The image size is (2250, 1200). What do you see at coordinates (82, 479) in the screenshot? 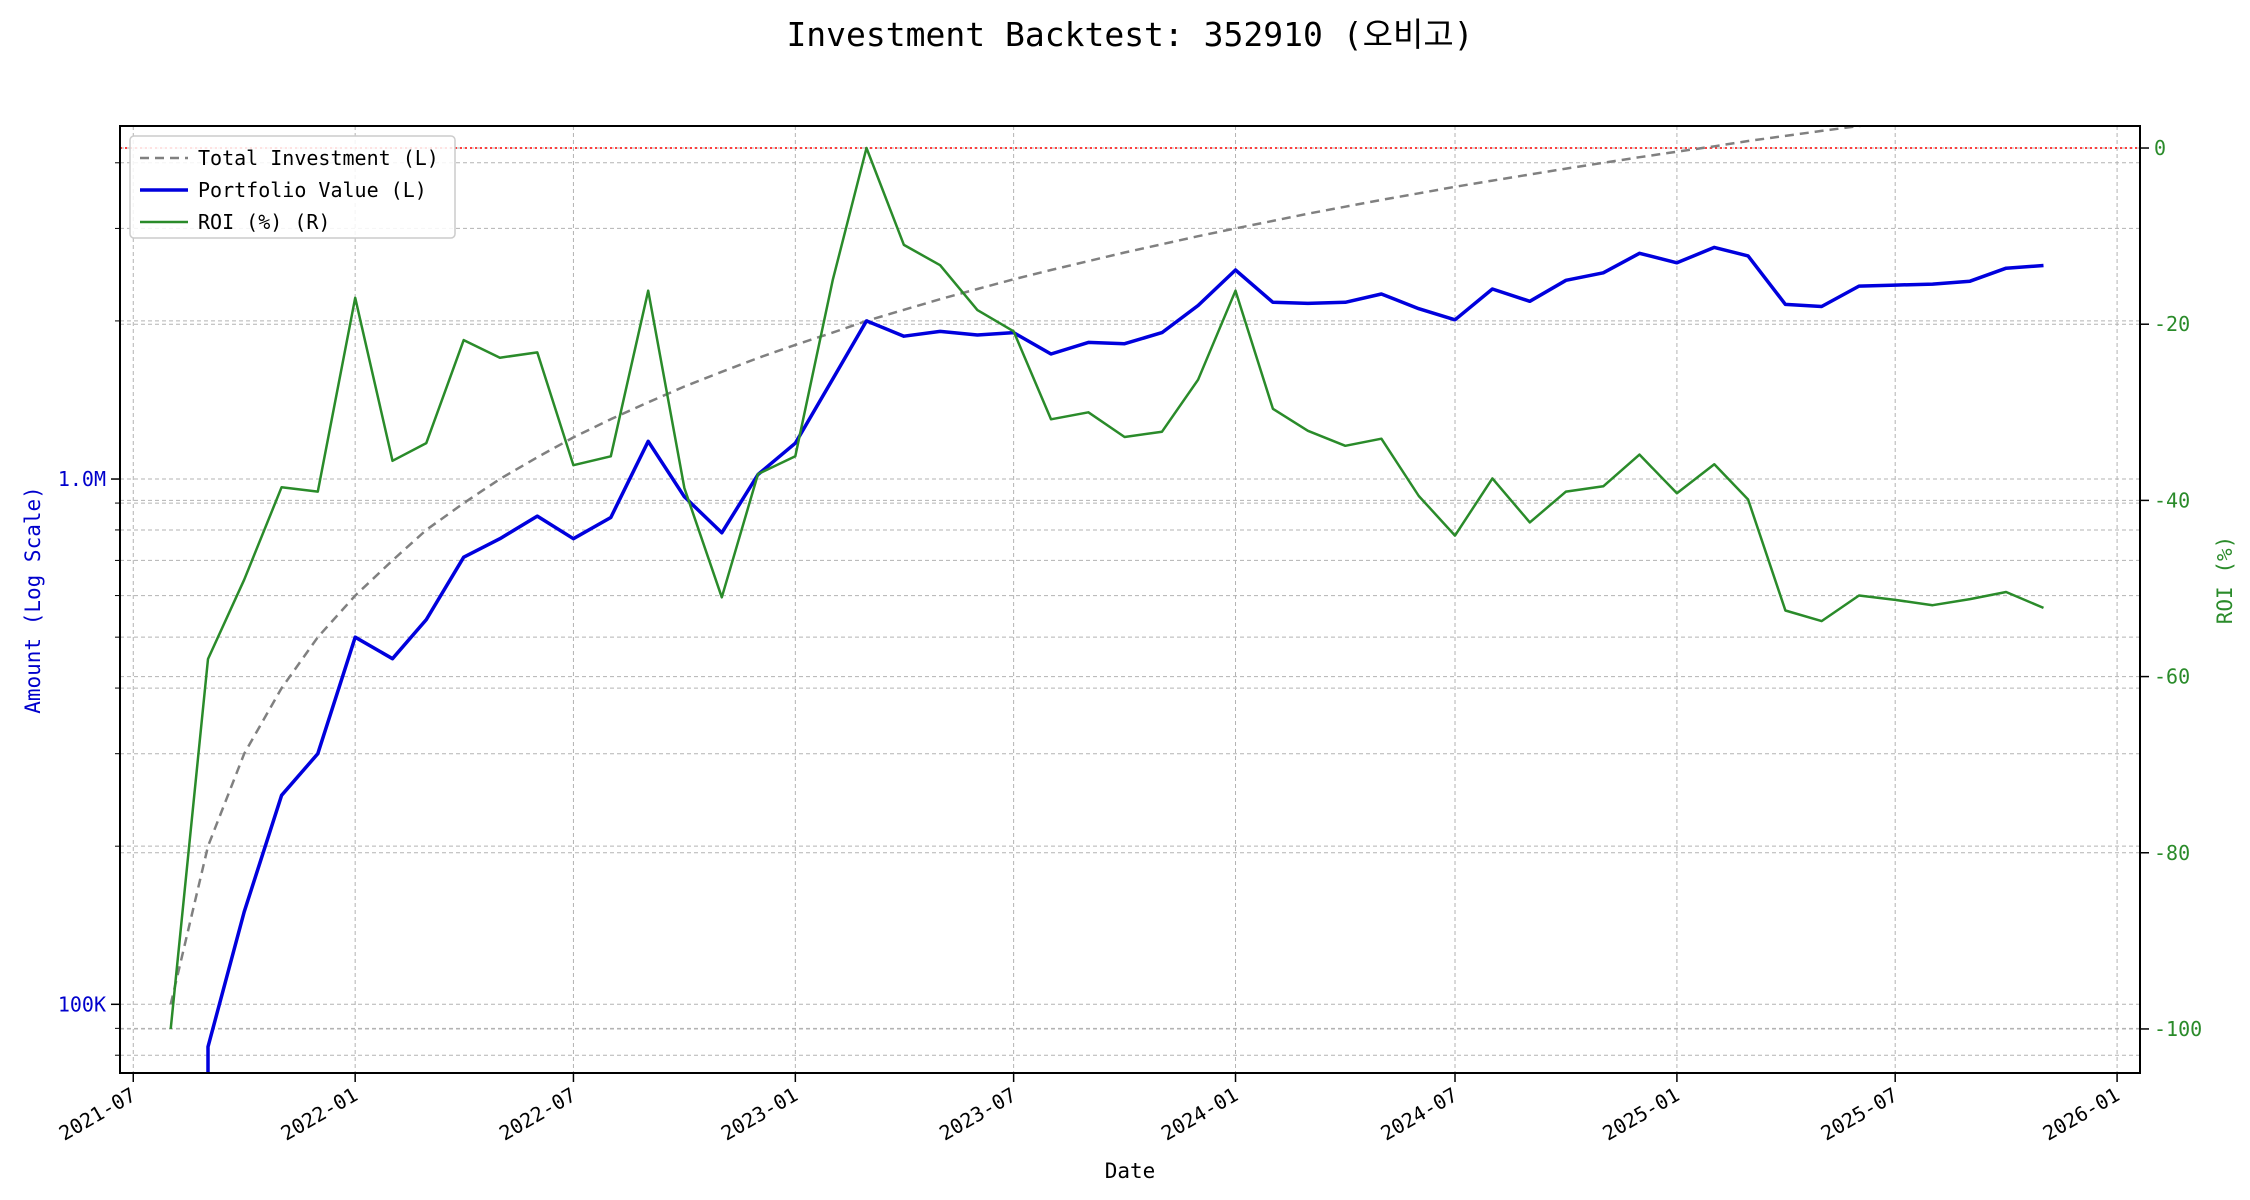
I see `left-tick-label: 1.0M` at bounding box center [82, 479].